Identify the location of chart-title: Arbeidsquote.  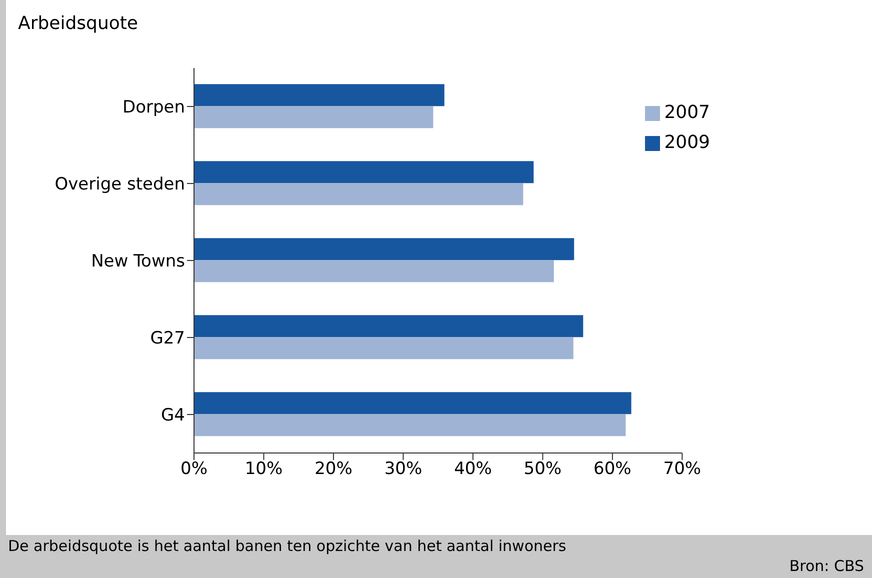
(78, 23).